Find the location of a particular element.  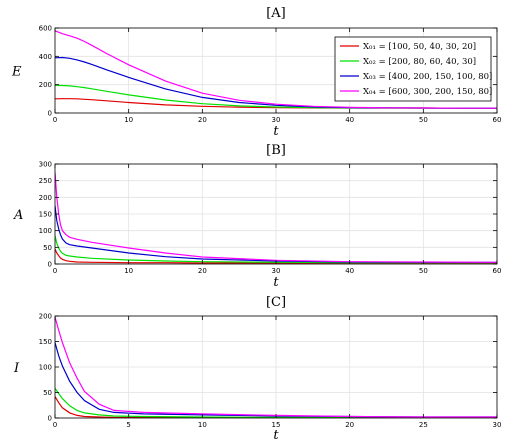

y-tick-label: 300 is located at coordinates (45, 165).